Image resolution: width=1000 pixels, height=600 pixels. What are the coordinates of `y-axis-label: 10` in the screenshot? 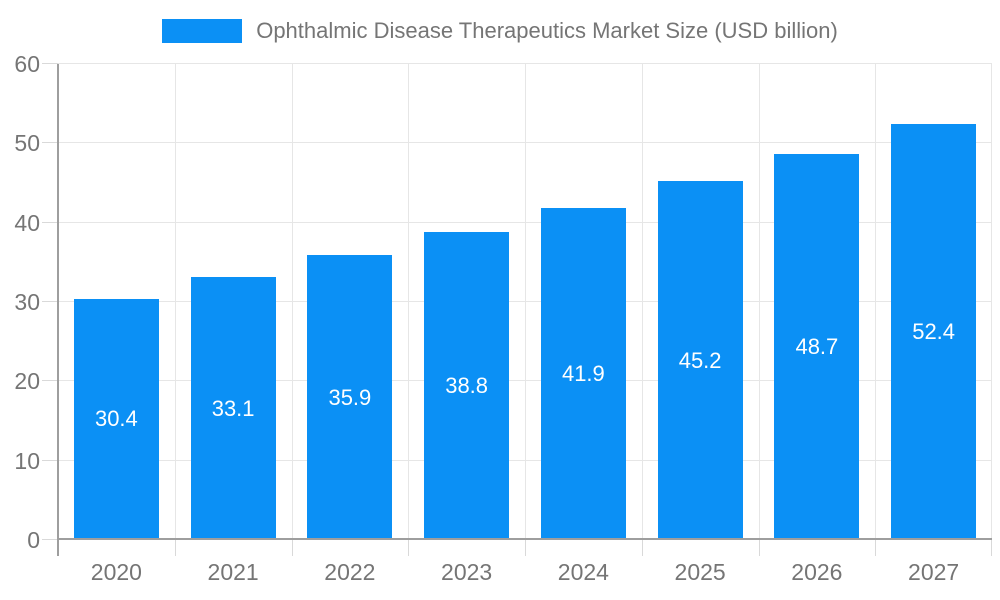 It's located at (27, 460).